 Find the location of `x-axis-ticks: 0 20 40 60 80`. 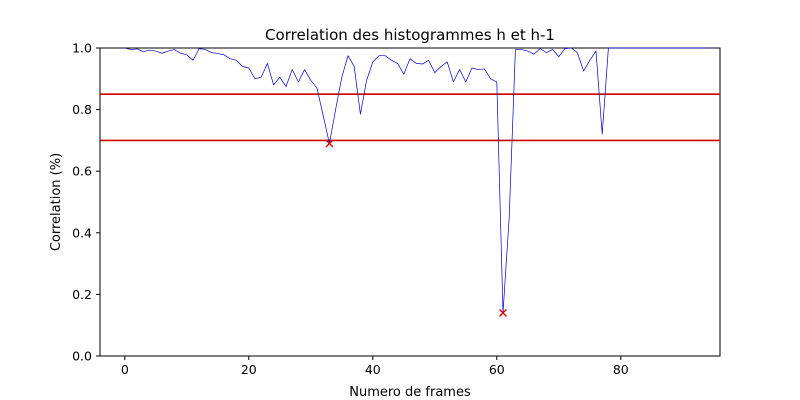

x-axis-ticks: 0 20 40 60 80 is located at coordinates (375, 366).